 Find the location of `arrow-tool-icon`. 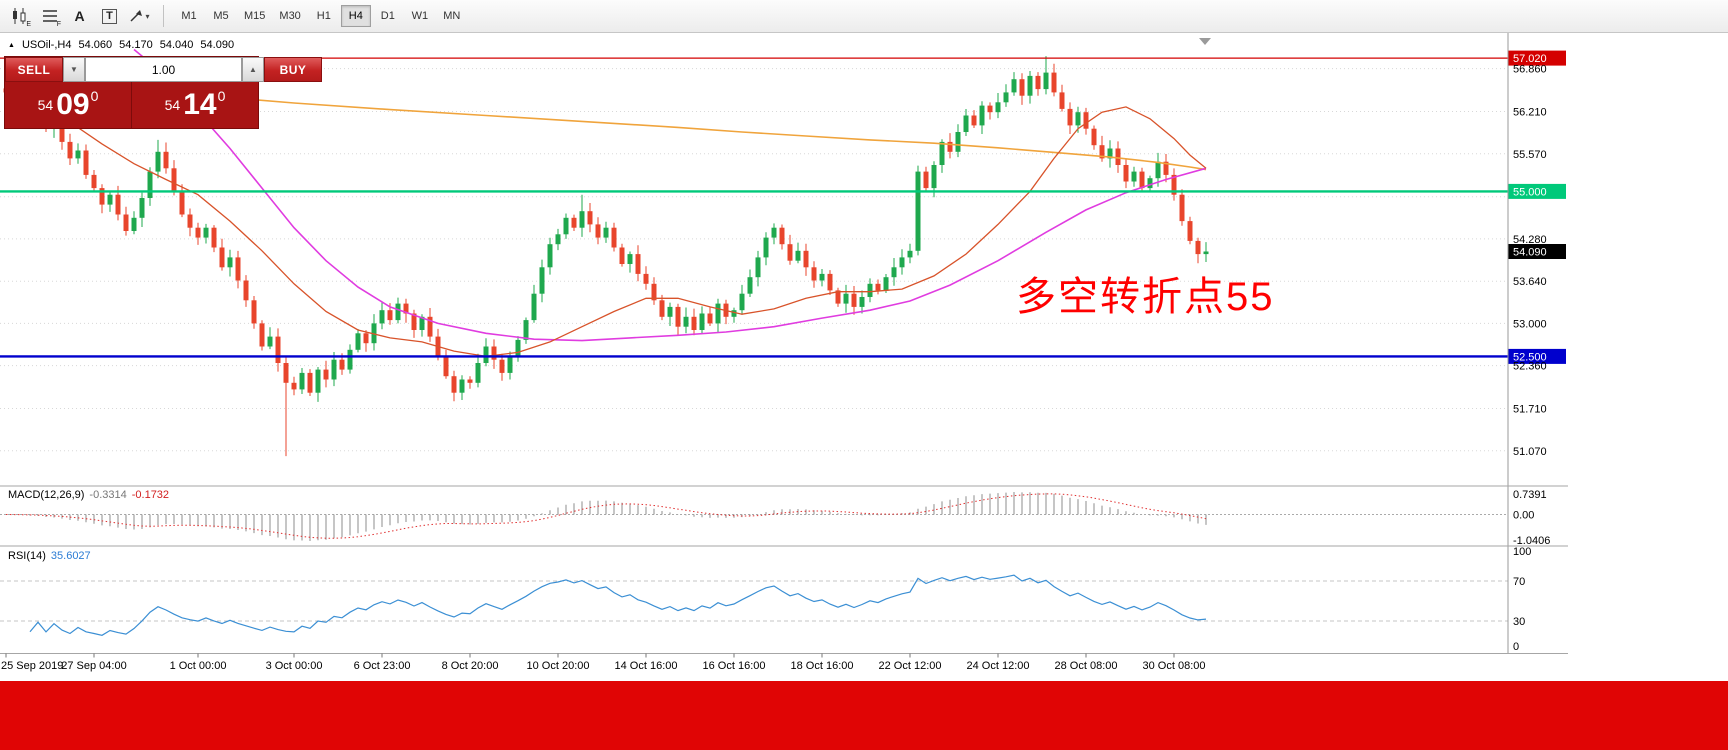

arrow-tool-icon is located at coordinates (136, 16).